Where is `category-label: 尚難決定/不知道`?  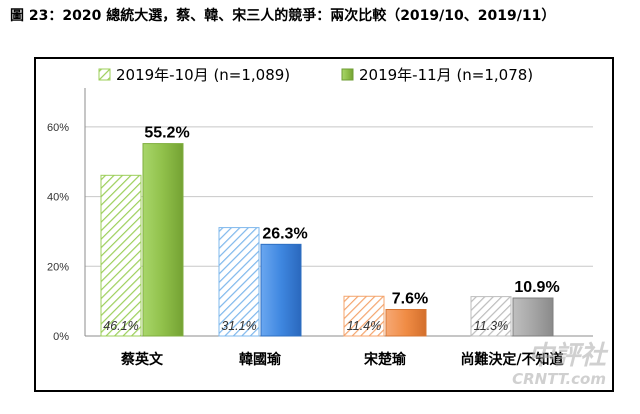 category-label: 尚難決定/不知道 is located at coordinates (511, 359).